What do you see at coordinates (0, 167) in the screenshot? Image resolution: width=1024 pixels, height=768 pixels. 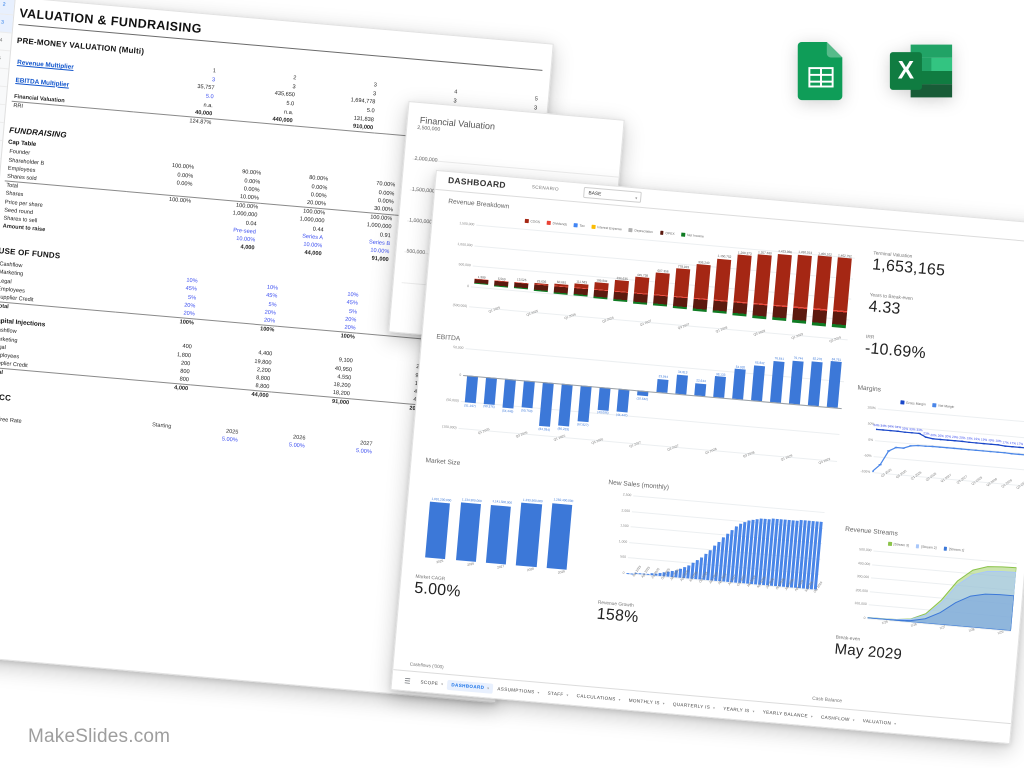 I see `row-number: 11` at bounding box center [0, 167].